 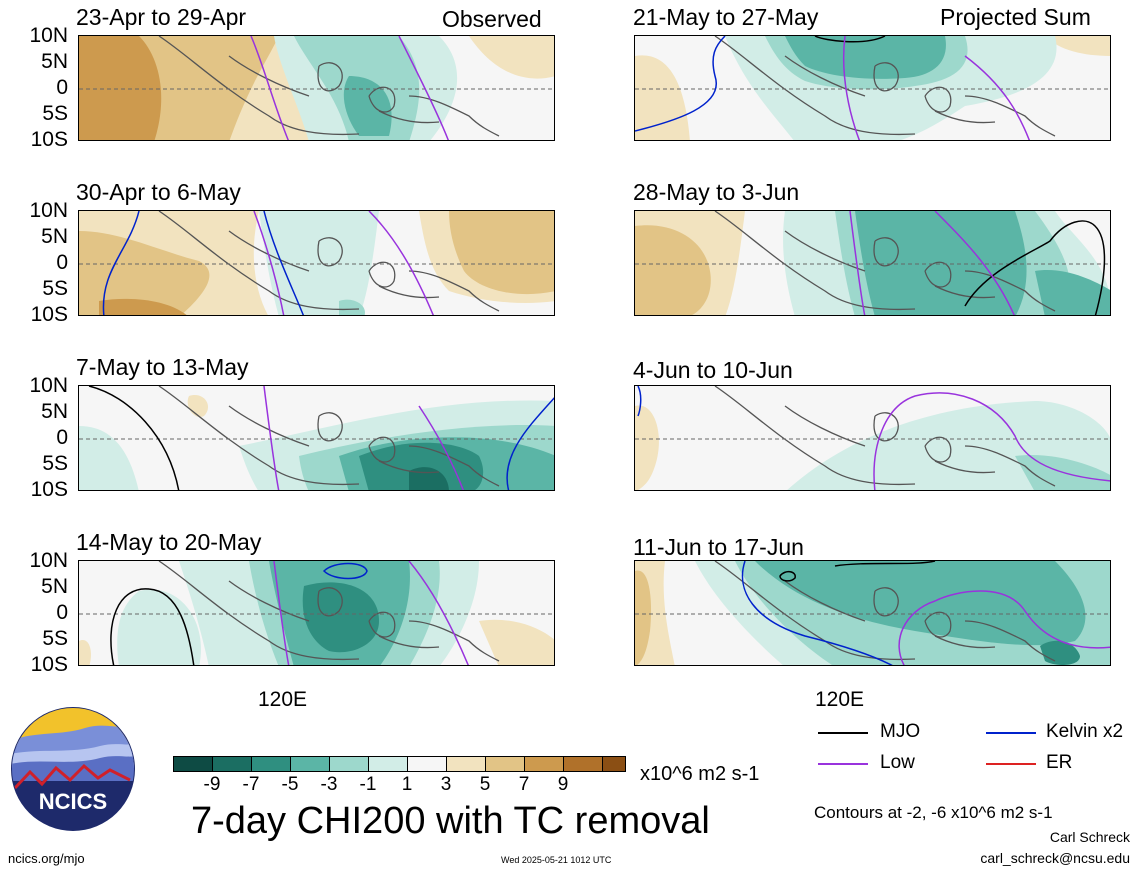 I want to click on legend-label-kelvin: Kelvin x2, so click(x=1085, y=731).